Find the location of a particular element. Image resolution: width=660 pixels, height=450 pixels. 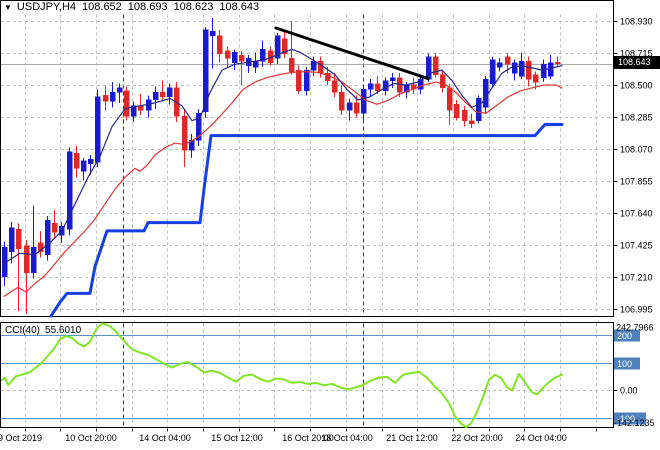

time-axis-label: 21 Oct 12:00 is located at coordinates (412, 438).